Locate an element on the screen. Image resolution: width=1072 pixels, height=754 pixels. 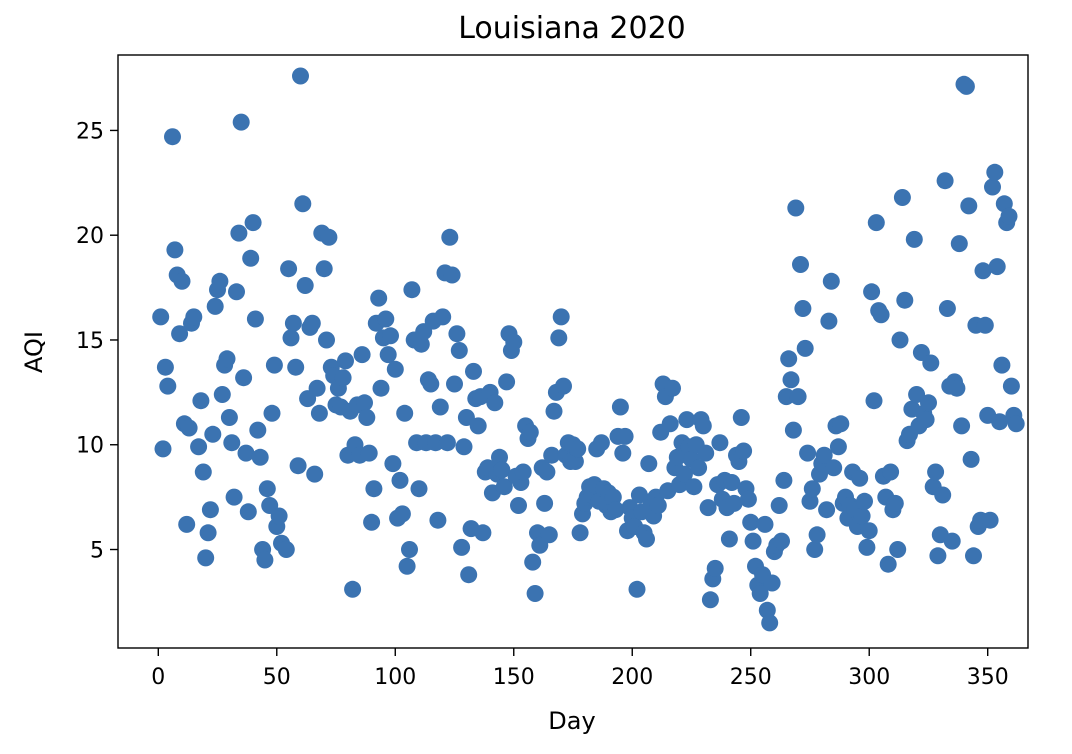
x-tick-label: 150 is located at coordinates (514, 677).